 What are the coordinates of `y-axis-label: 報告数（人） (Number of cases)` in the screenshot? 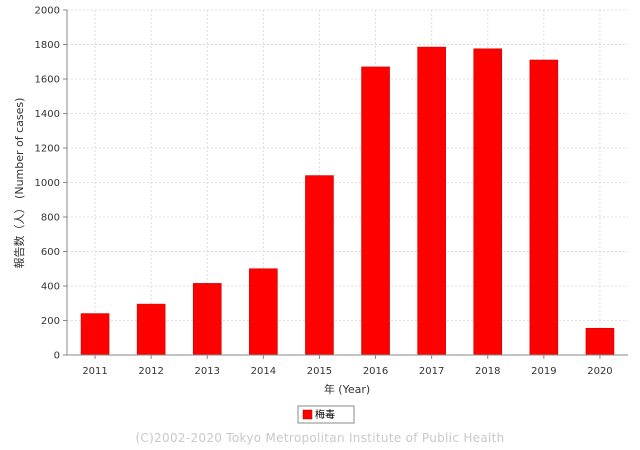 It's located at (19, 183).